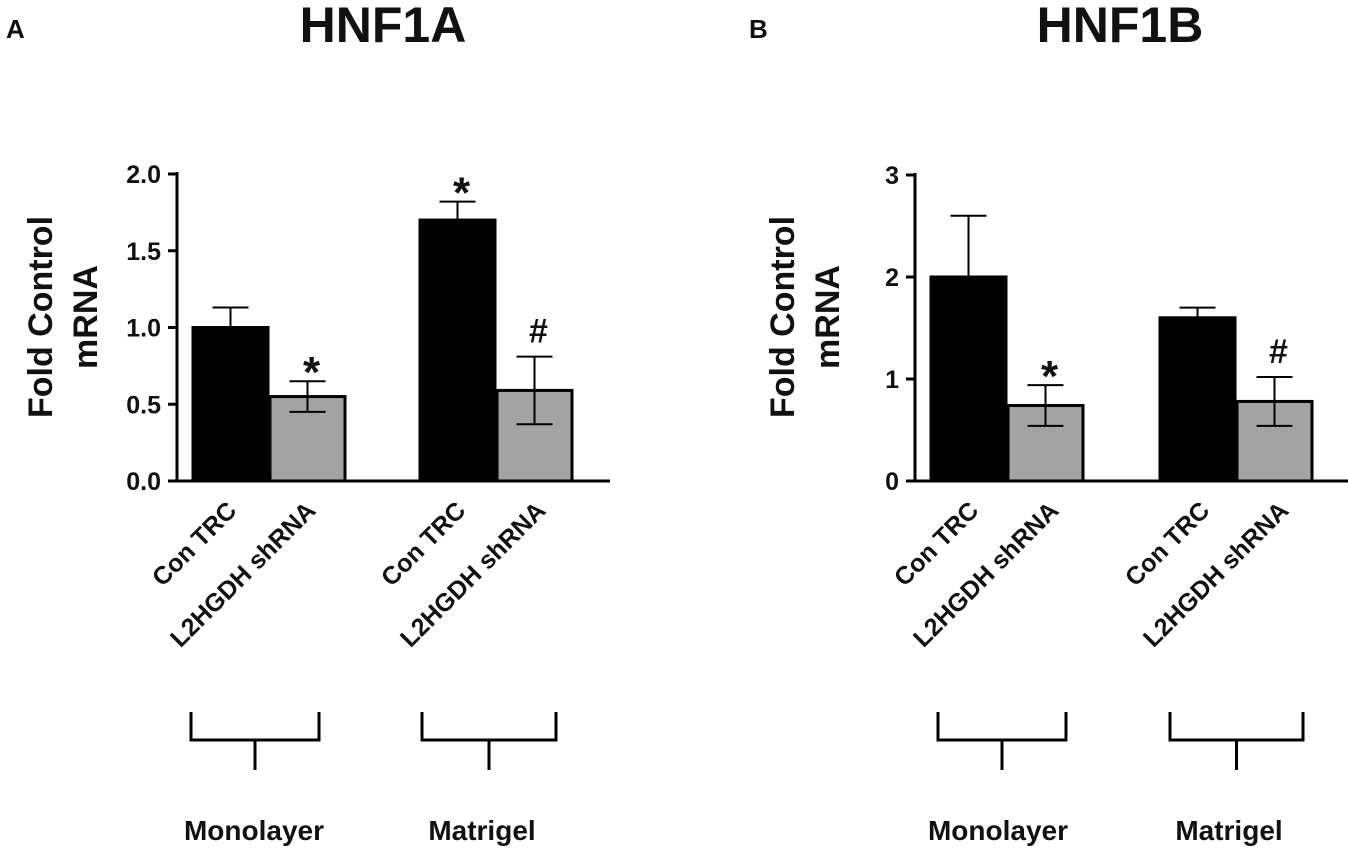 The image size is (1348, 851). I want to click on y-tick-label: 1, so click(892, 380).